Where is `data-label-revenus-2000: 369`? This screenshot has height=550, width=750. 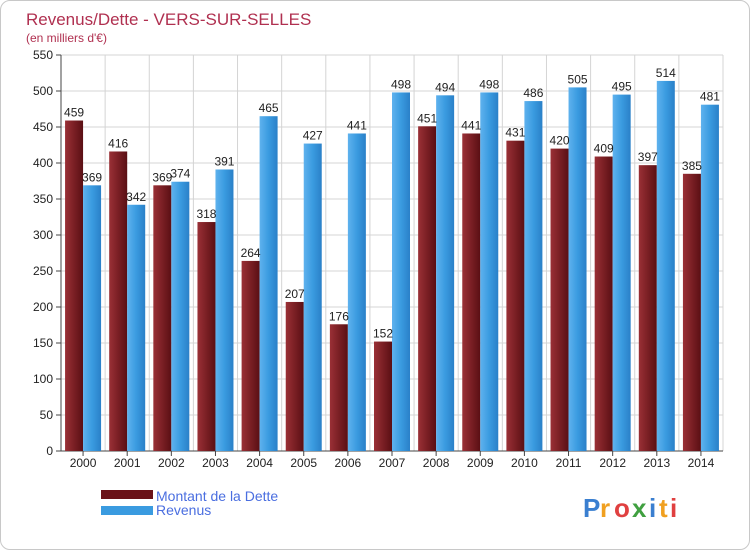
data-label-revenus-2000: 369 is located at coordinates (92, 177).